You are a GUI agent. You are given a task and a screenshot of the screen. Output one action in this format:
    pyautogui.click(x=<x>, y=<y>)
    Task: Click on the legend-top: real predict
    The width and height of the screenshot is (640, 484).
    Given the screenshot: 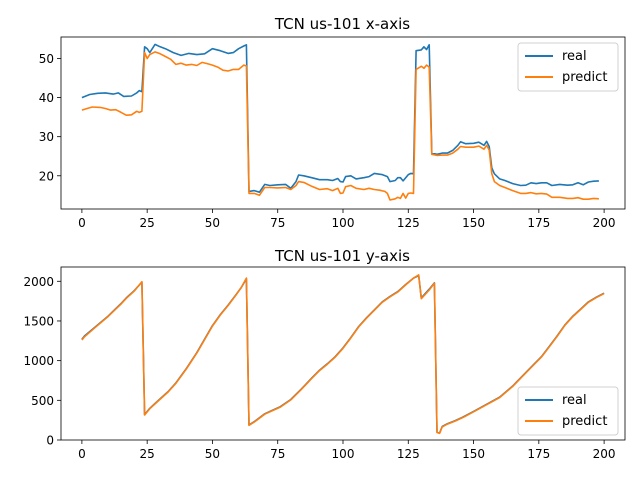 What is the action you would take?
    pyautogui.click(x=568, y=67)
    